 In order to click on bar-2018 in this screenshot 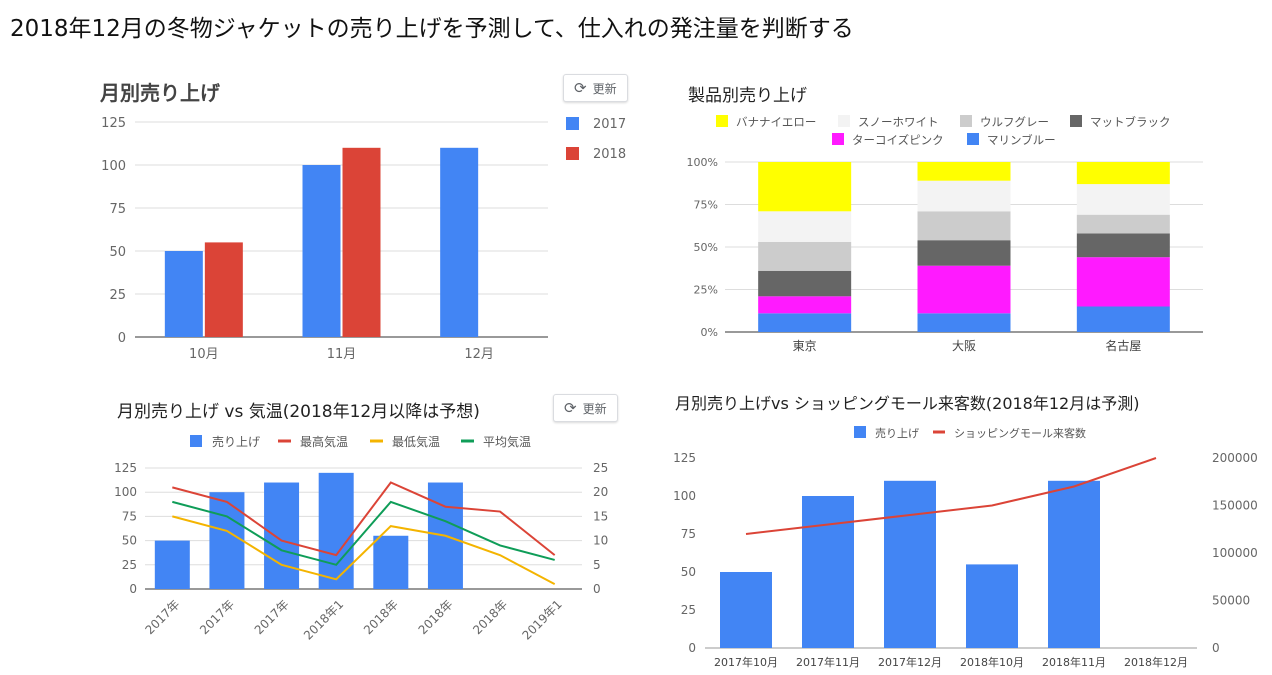, I will do `click(361, 242)`.